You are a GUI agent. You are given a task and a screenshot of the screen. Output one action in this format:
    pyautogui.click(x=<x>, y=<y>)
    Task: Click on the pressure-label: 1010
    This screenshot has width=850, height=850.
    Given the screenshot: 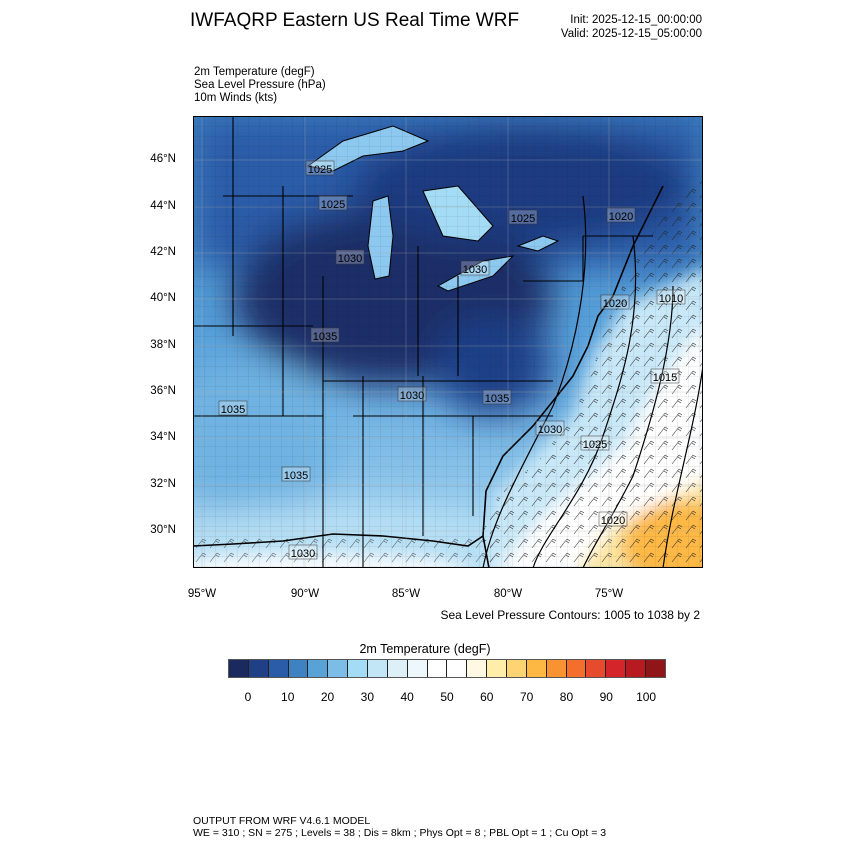 What is the action you would take?
    pyautogui.click(x=671, y=299)
    